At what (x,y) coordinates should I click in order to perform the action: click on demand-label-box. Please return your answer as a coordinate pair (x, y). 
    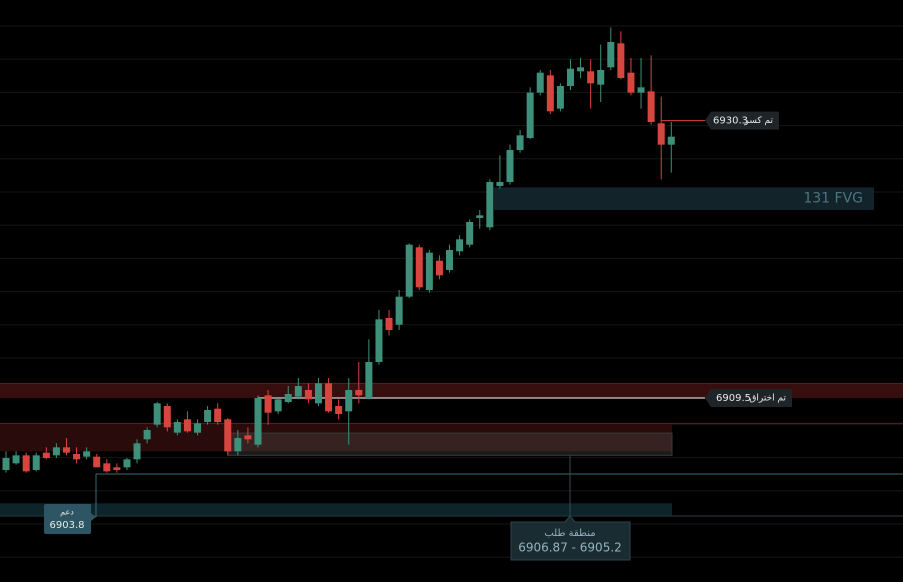
    Looking at the image, I should click on (570, 538).